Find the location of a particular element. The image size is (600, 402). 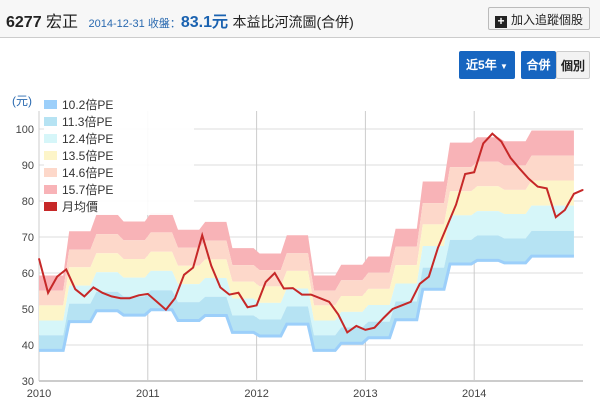

legend-label: 月均價 is located at coordinates (80, 207).